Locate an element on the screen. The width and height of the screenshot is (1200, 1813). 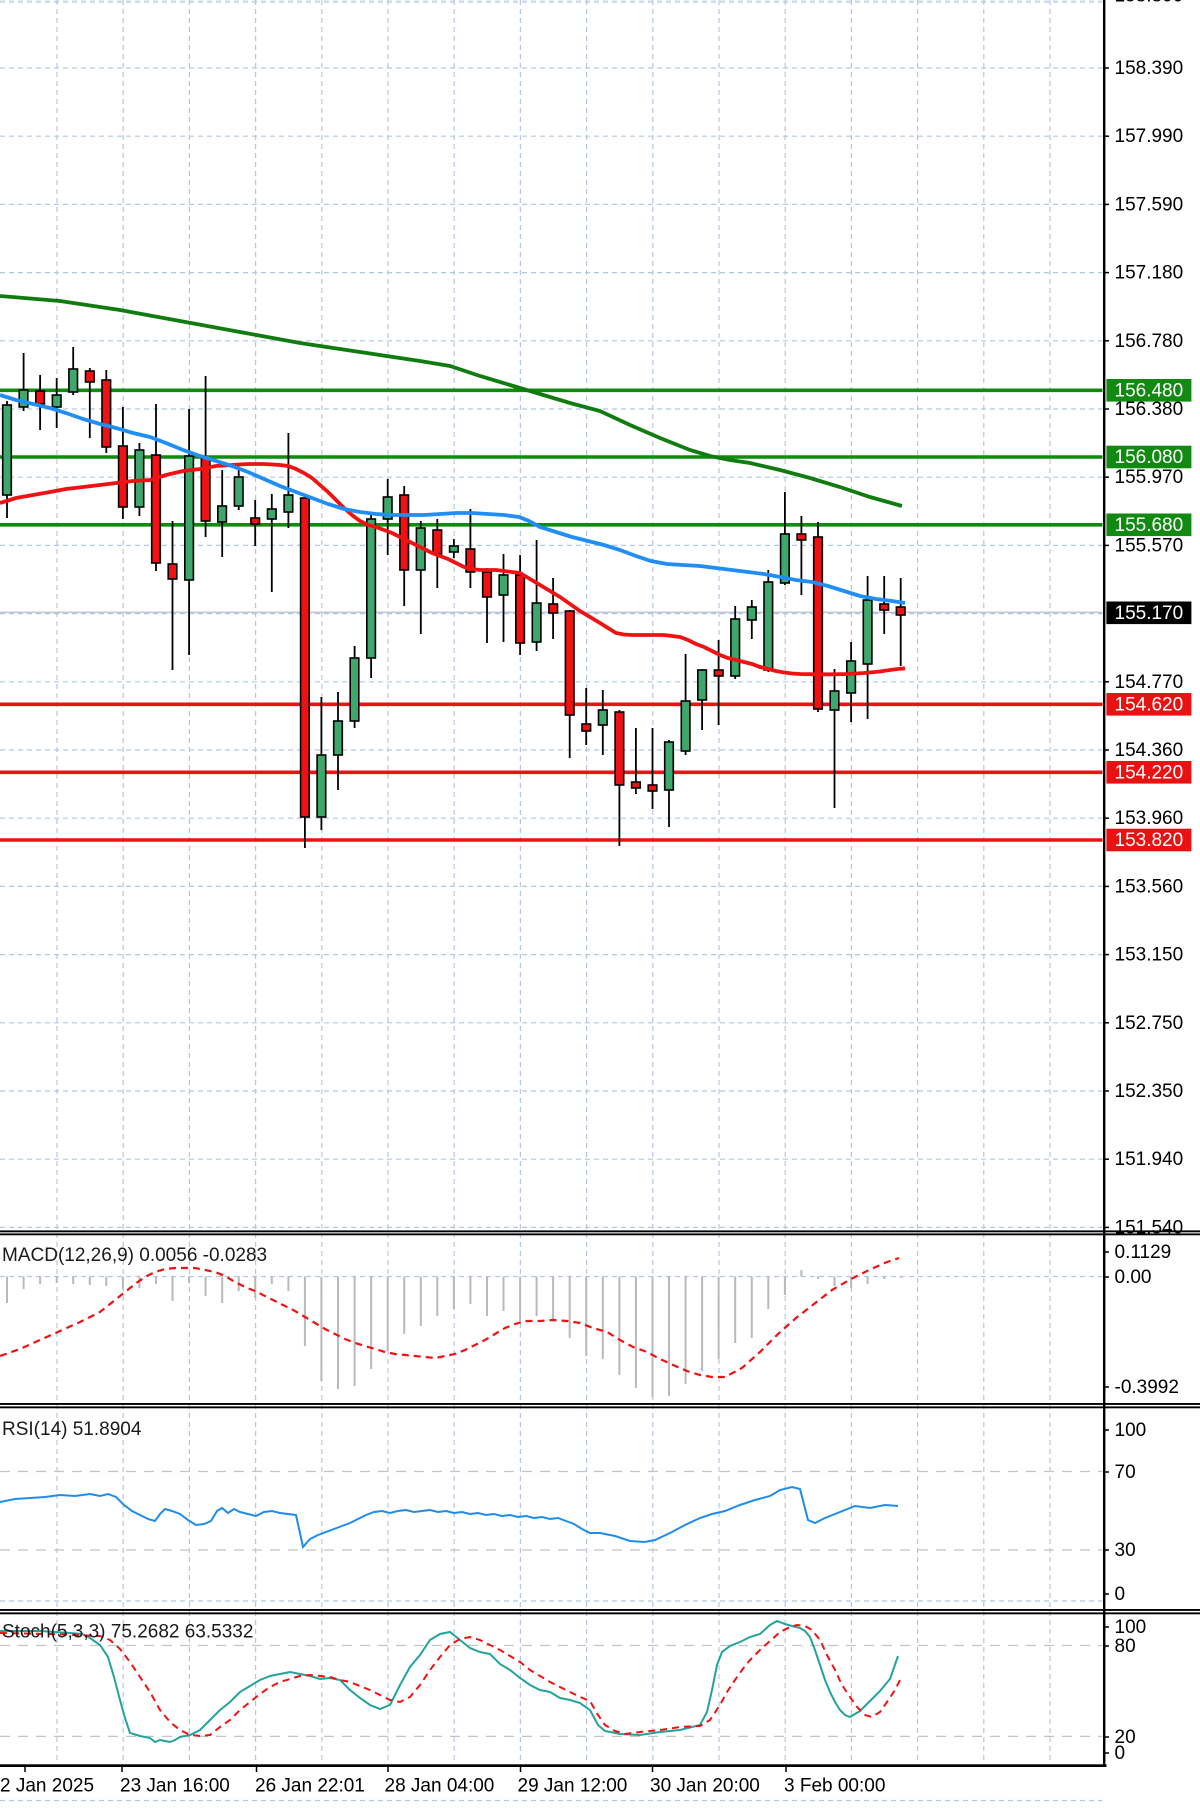
svg-text: 156.480 is located at coordinates (1149, 390).